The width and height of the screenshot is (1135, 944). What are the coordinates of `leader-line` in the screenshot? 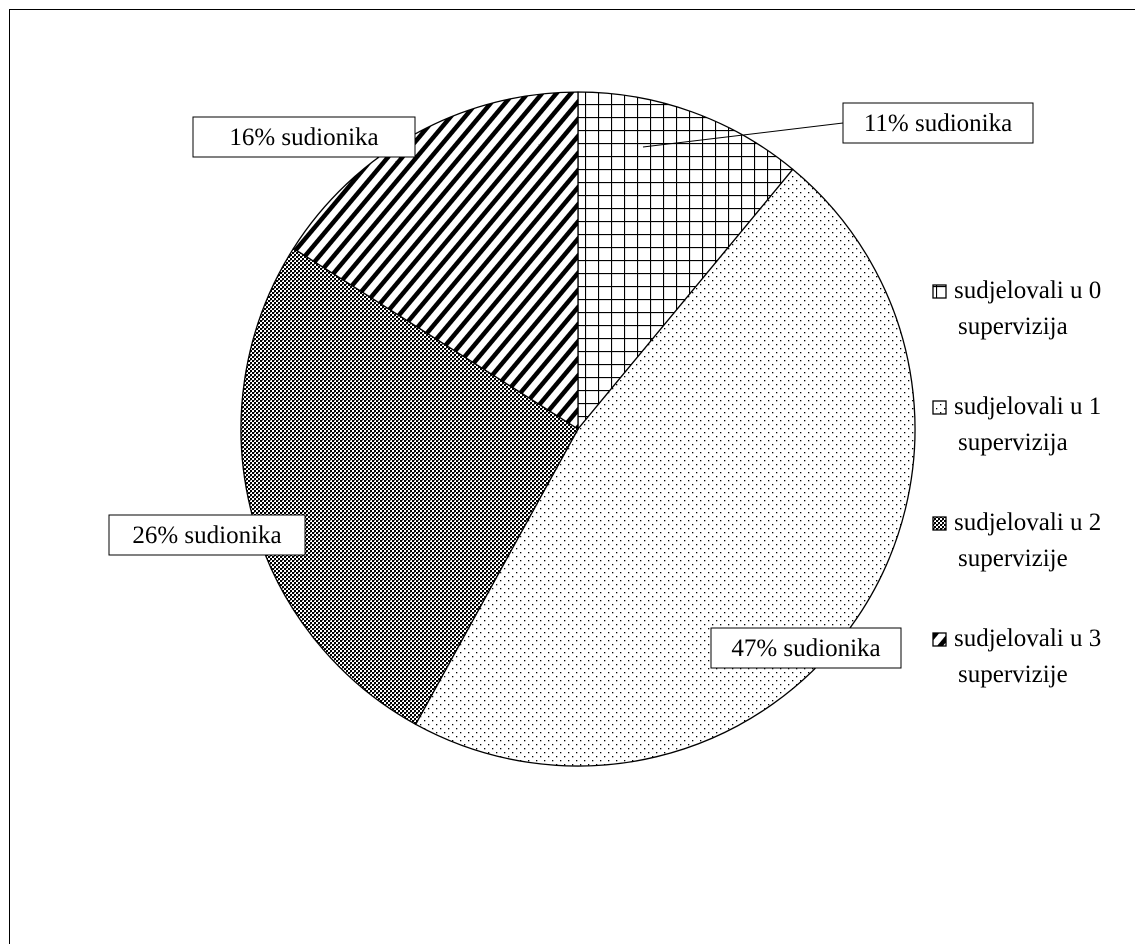 It's located at (743, 135).